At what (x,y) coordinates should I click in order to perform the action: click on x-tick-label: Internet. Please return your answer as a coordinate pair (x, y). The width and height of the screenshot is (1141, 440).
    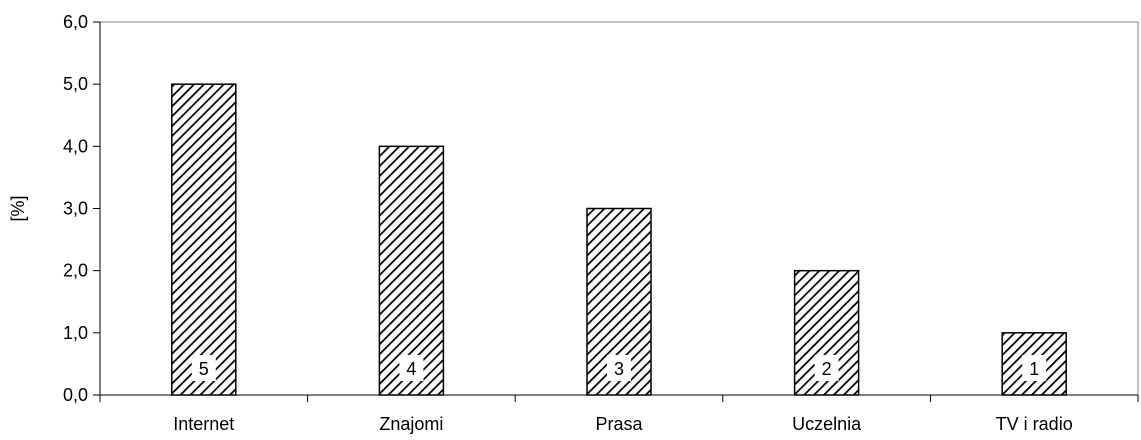
    Looking at the image, I should click on (203, 424).